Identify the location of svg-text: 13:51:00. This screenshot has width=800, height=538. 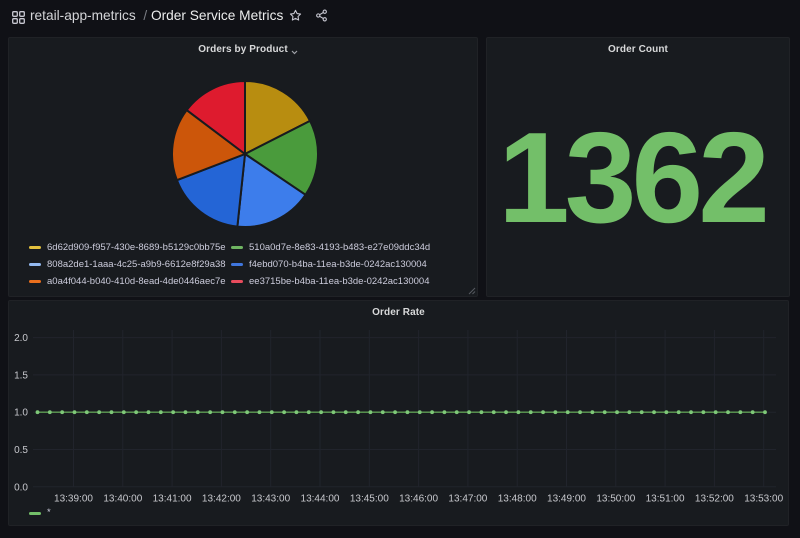
(665, 499).